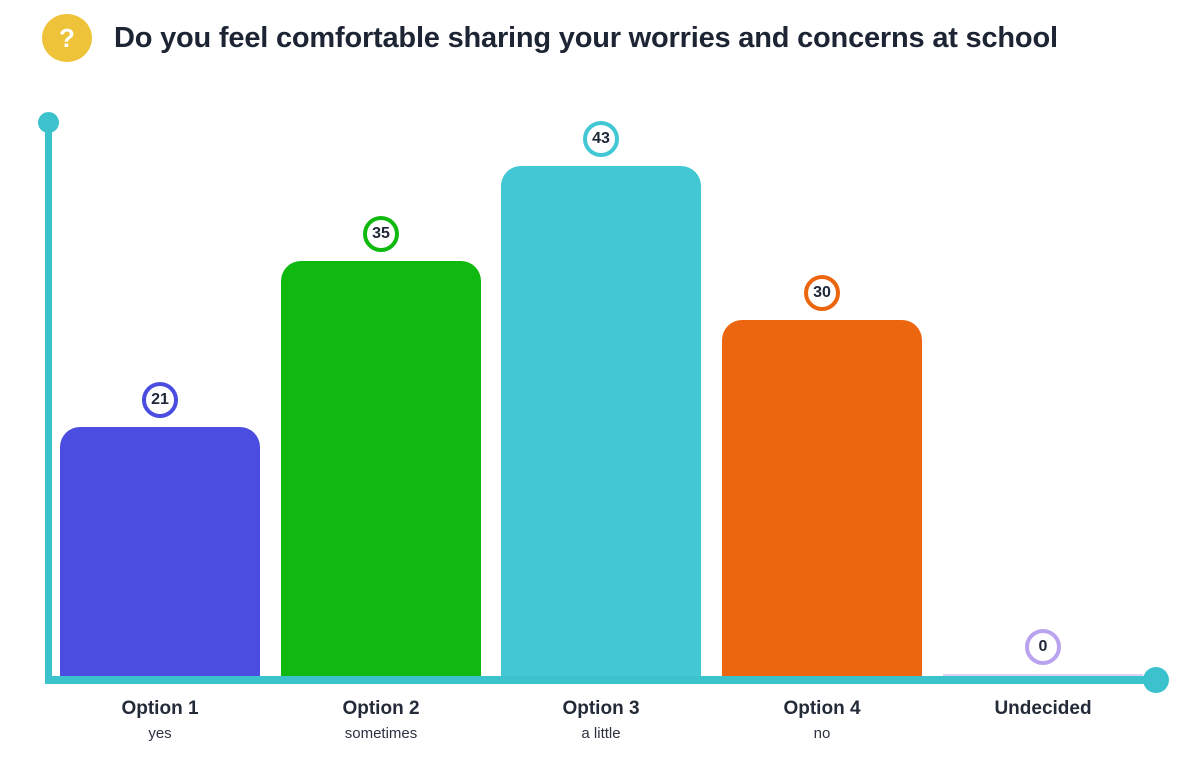 This screenshot has height=762, width=1187. What do you see at coordinates (48, 122) in the screenshot?
I see `y-axis-cap-dot` at bounding box center [48, 122].